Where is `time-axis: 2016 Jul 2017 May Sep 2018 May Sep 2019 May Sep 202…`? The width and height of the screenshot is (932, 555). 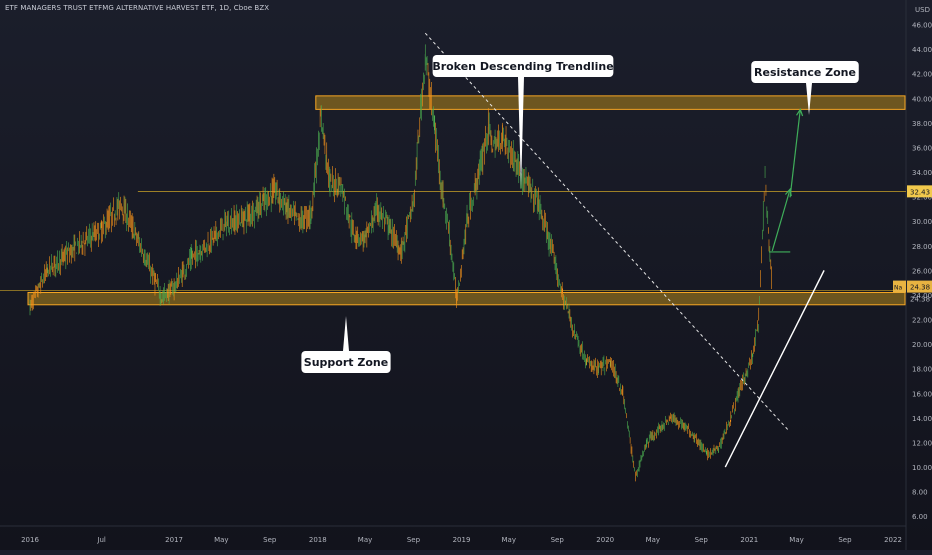
time-axis: 2016 Jul 2017 May Sep 2018 May Sep 2019 May Sep 202… is located at coordinates (461, 540).